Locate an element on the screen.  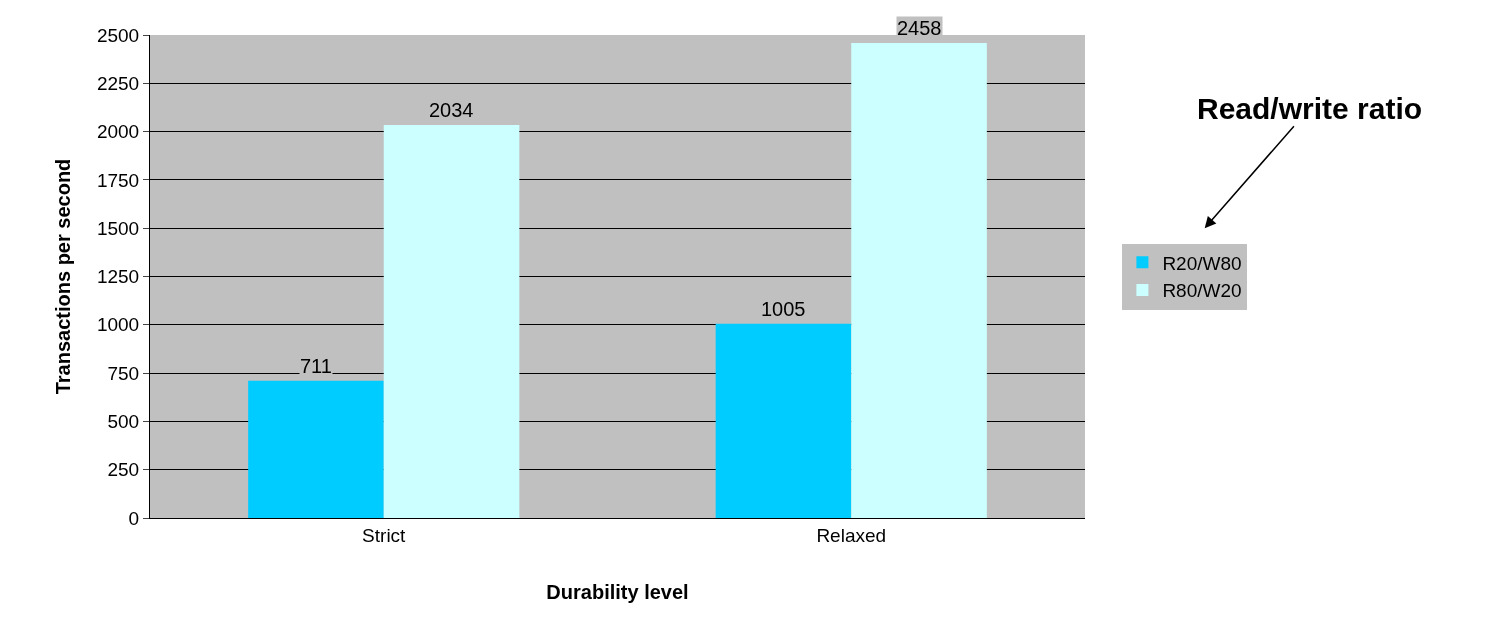
y-tick-label: 2250 is located at coordinates (118, 83).